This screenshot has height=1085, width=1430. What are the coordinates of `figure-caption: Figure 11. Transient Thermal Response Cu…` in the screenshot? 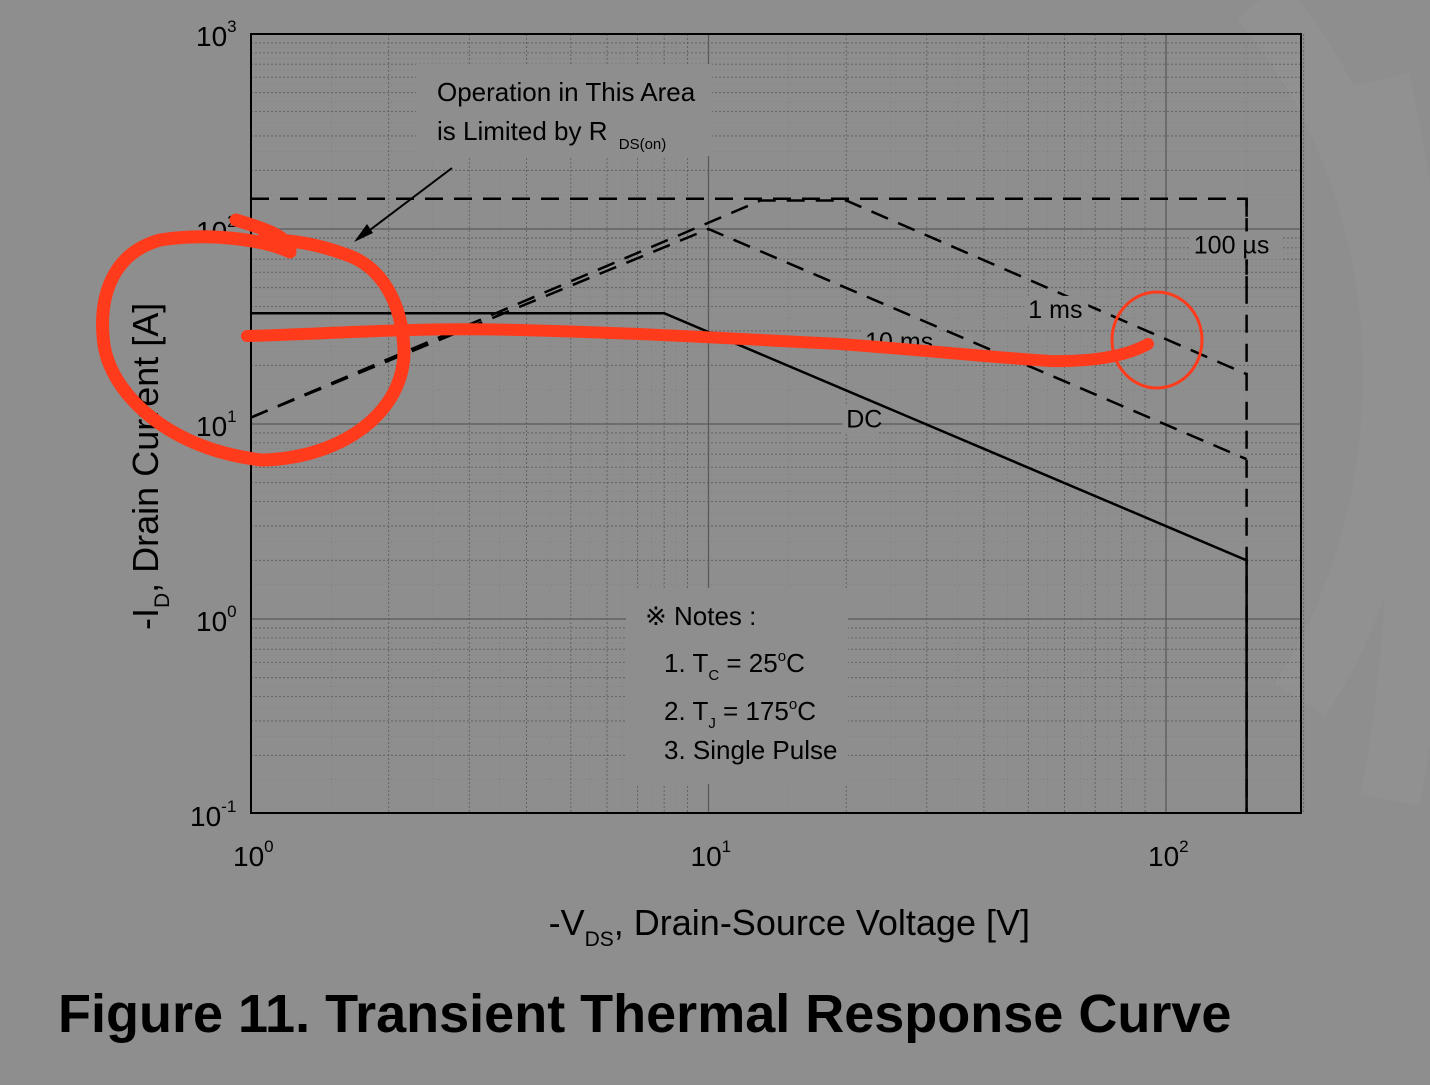 It's located at (644, 1014).